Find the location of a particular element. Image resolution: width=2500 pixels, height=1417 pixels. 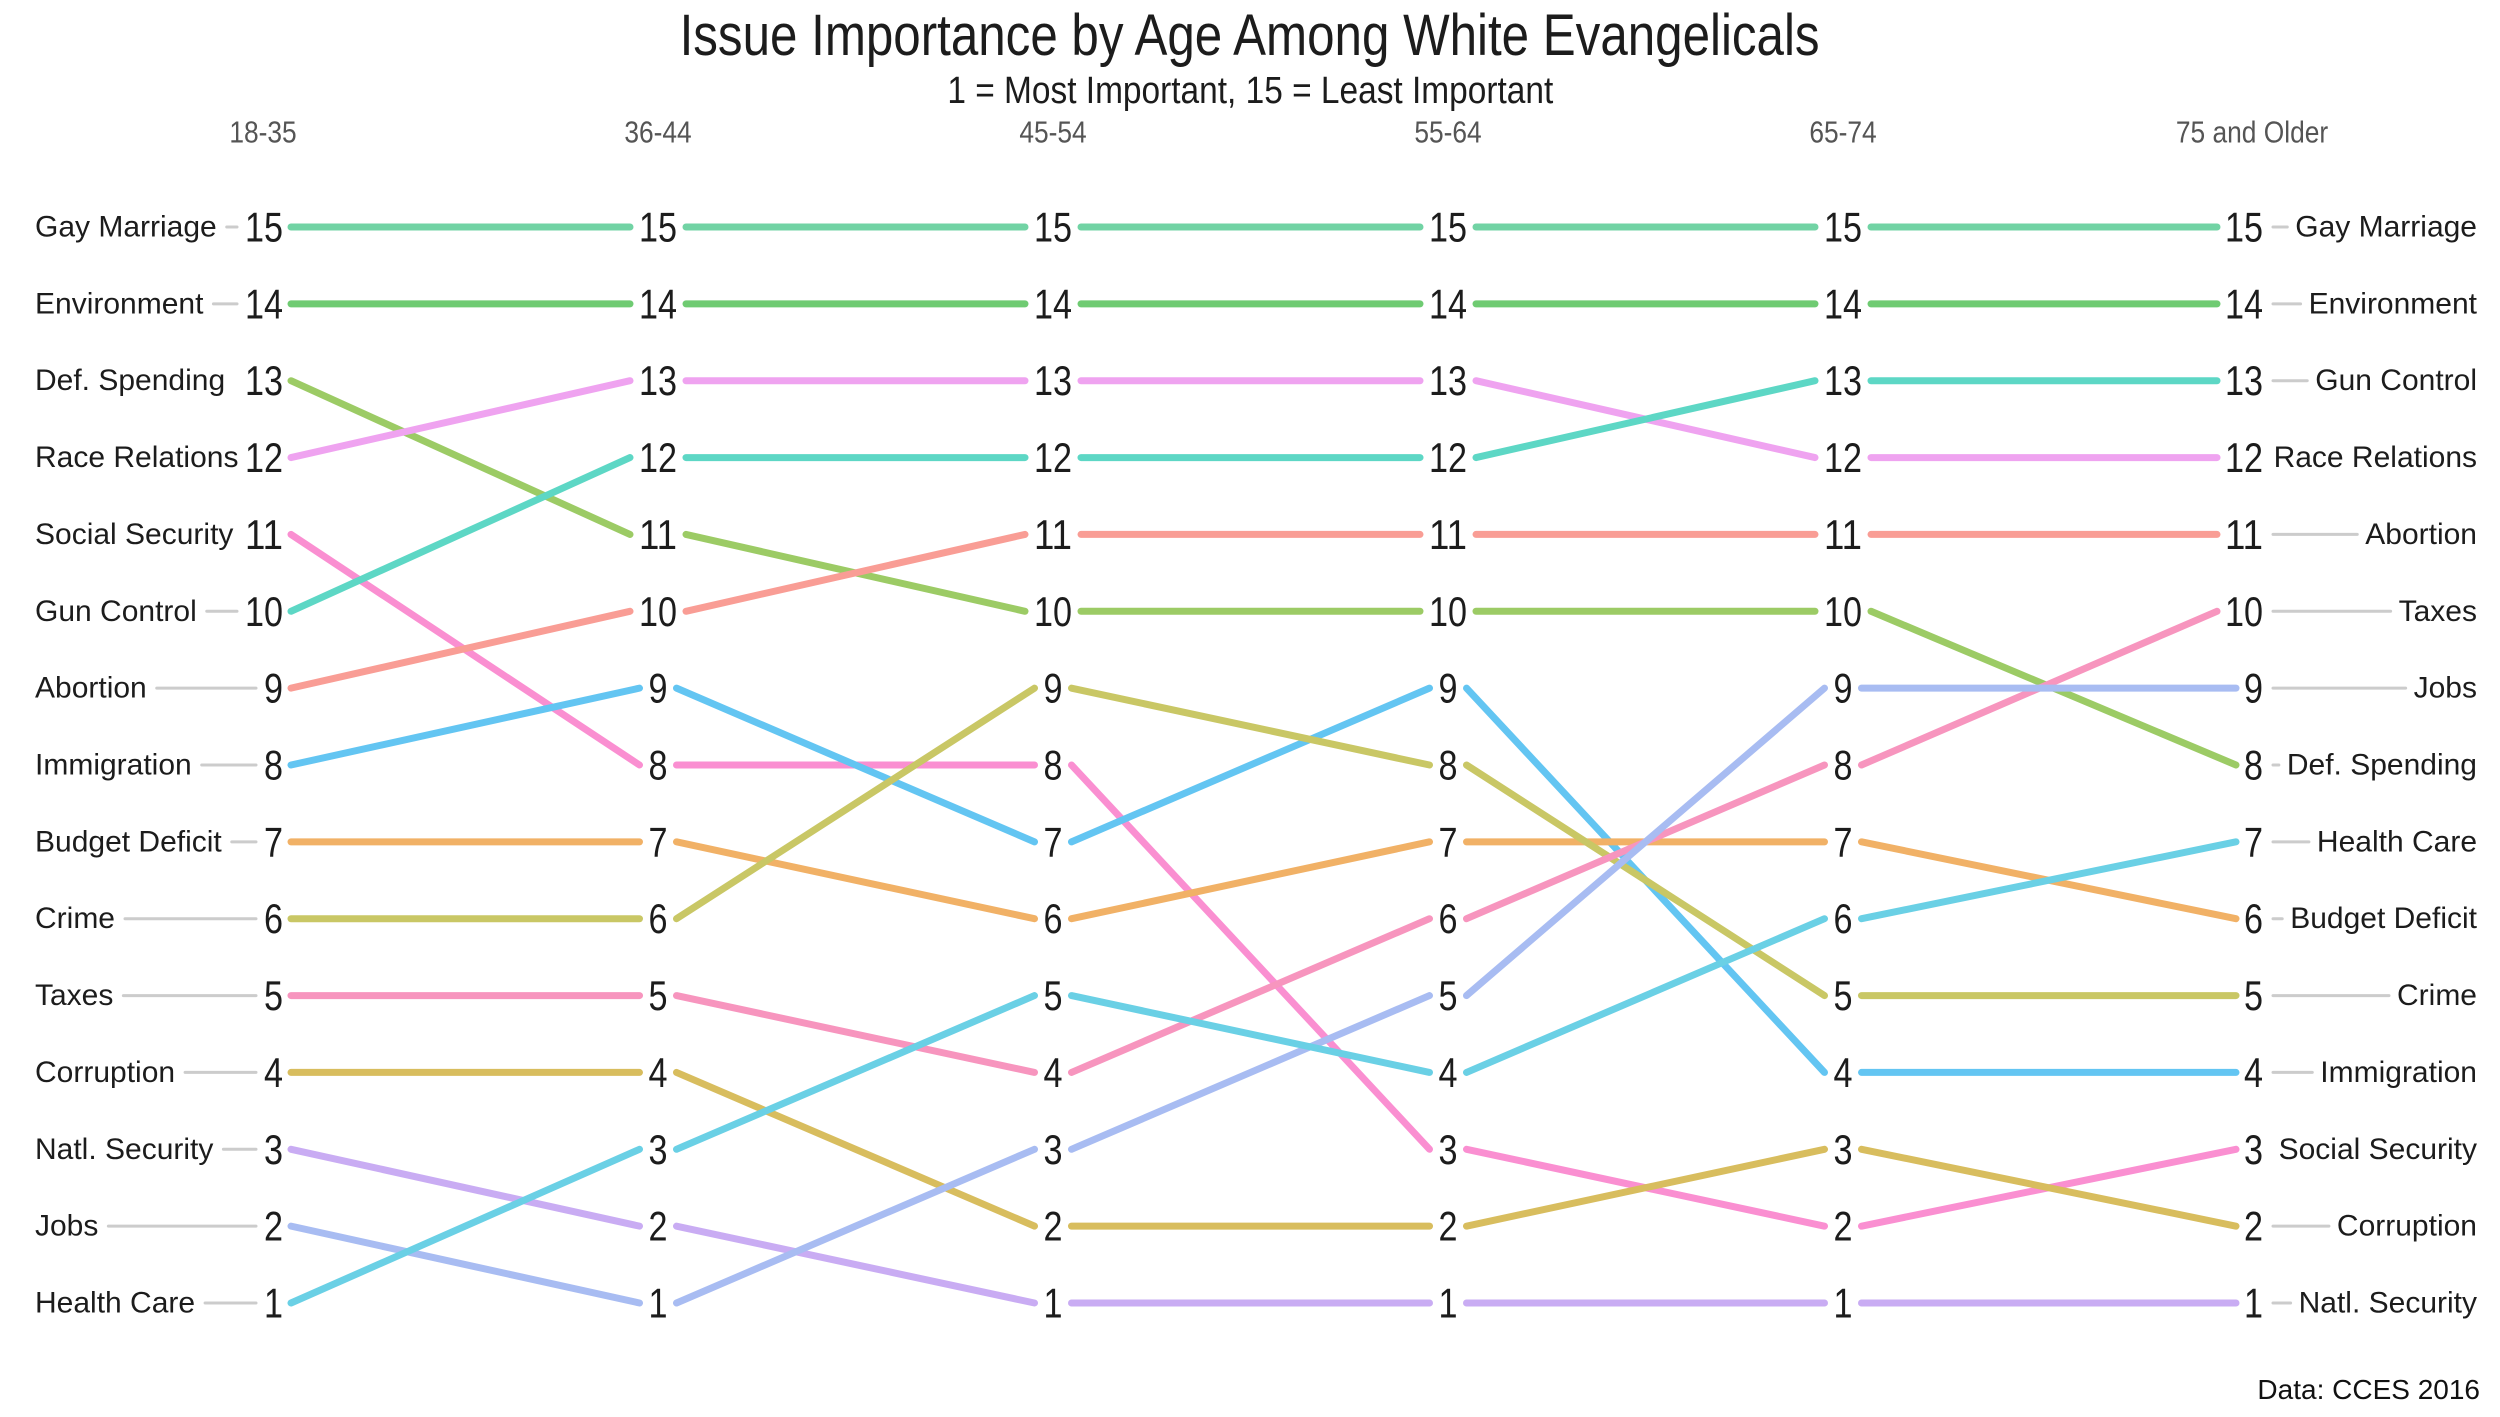

rank-value-abortion-36-44: 10 is located at coordinates (658, 611).